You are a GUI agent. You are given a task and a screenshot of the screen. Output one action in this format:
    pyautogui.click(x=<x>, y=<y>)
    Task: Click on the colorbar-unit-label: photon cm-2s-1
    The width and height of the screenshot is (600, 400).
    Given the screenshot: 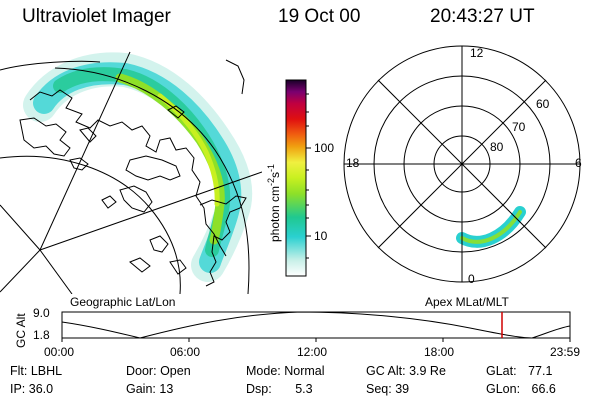 What is the action you would take?
    pyautogui.click(x=274, y=203)
    